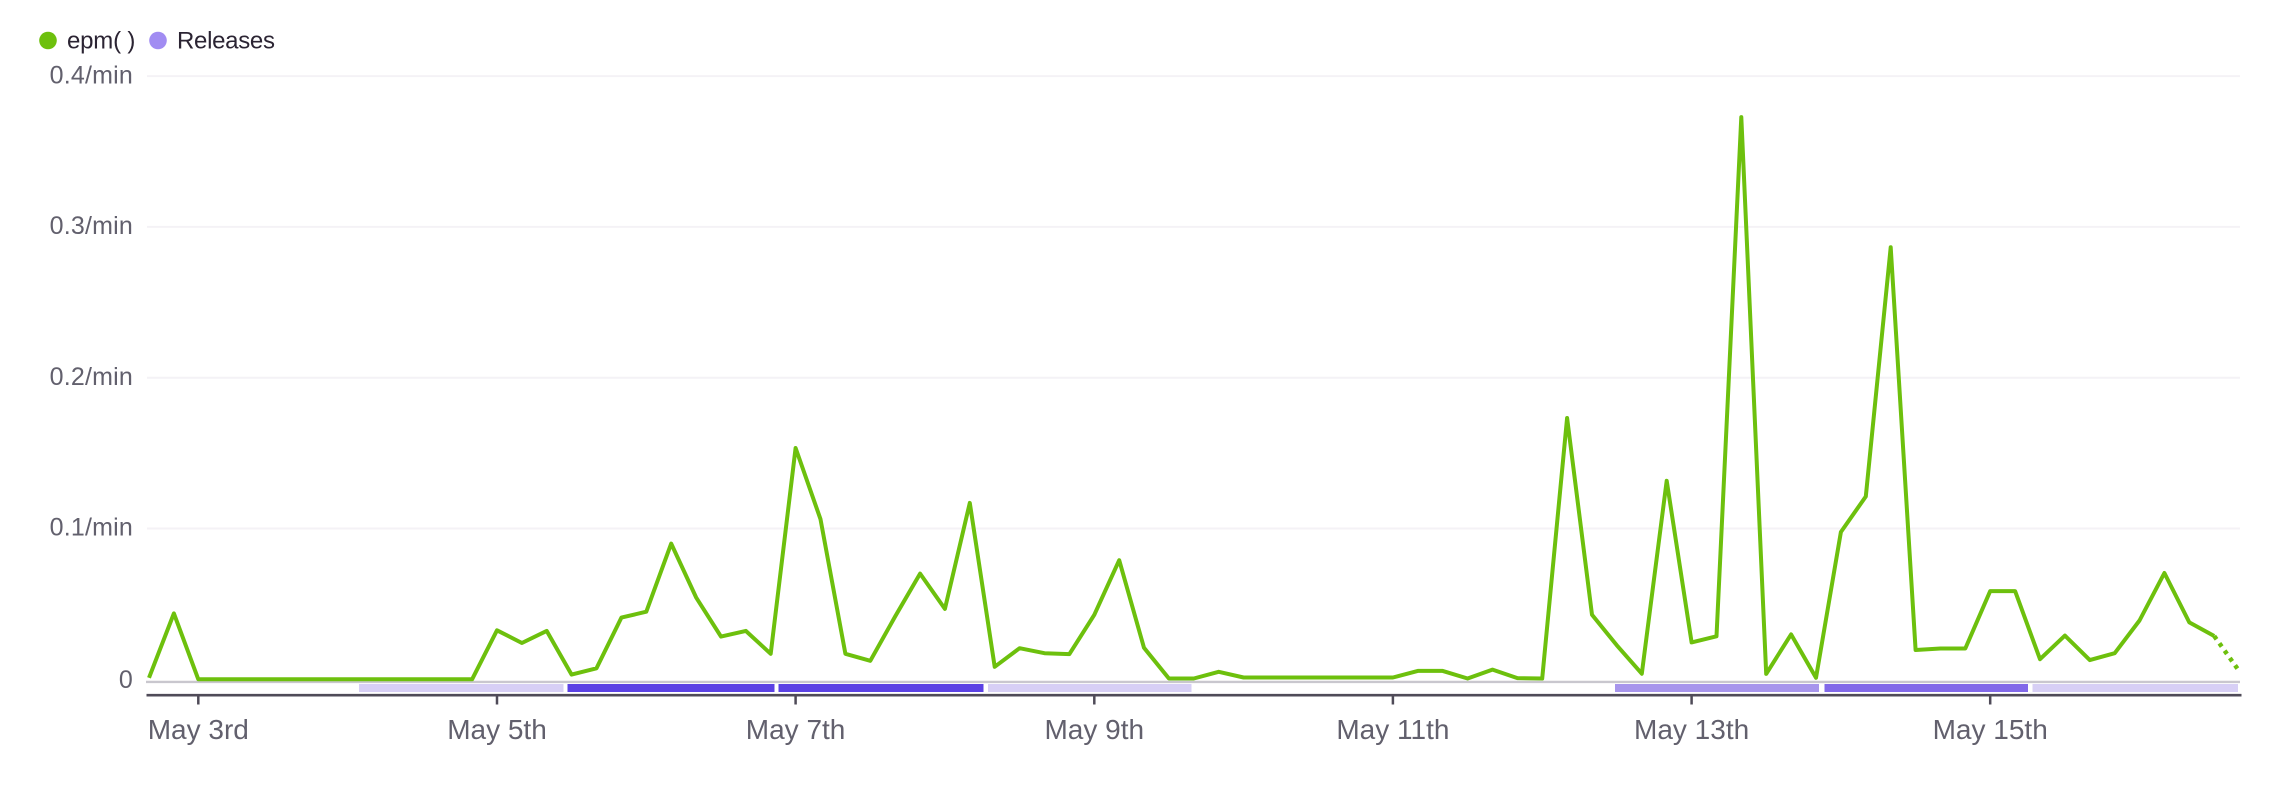 The height and width of the screenshot is (788, 2280). What do you see at coordinates (91, 377) in the screenshot?
I see `svg-text: 0.2/min` at bounding box center [91, 377].